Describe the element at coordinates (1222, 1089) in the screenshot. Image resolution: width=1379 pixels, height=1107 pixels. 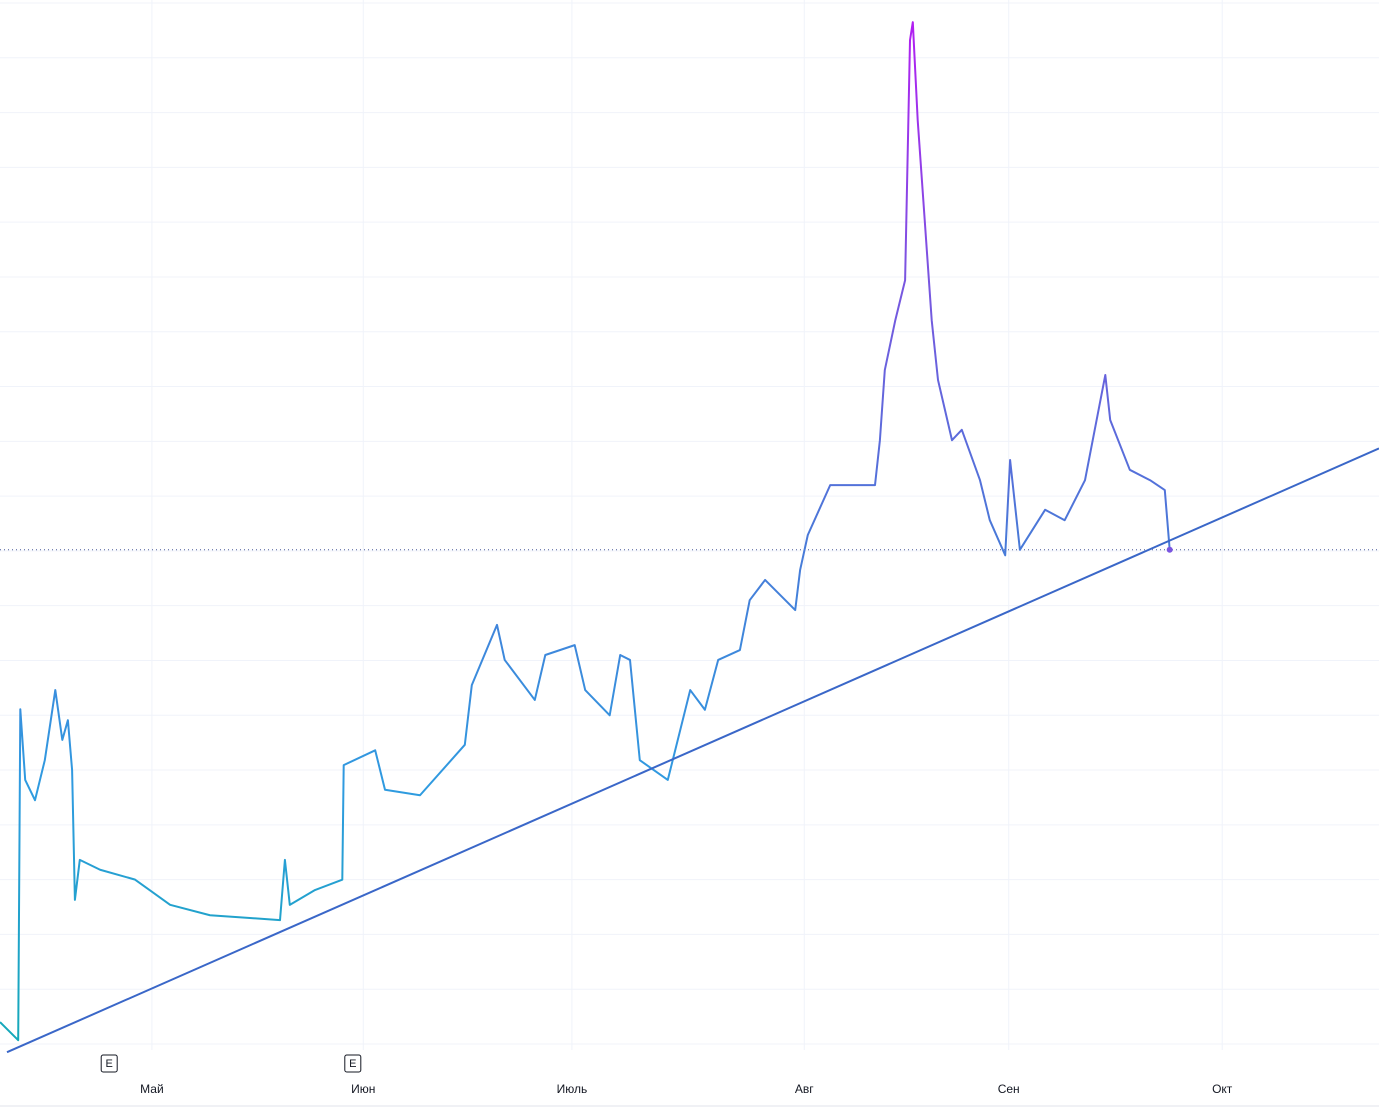
I see `x-tick-label: Окт` at that location.